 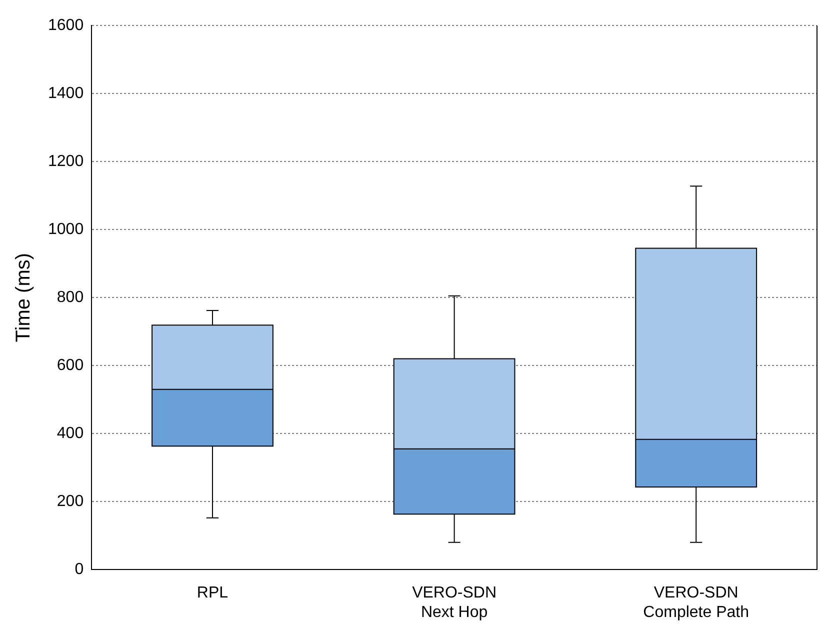 I want to click on y-tick-label: 800, so click(x=70, y=297).